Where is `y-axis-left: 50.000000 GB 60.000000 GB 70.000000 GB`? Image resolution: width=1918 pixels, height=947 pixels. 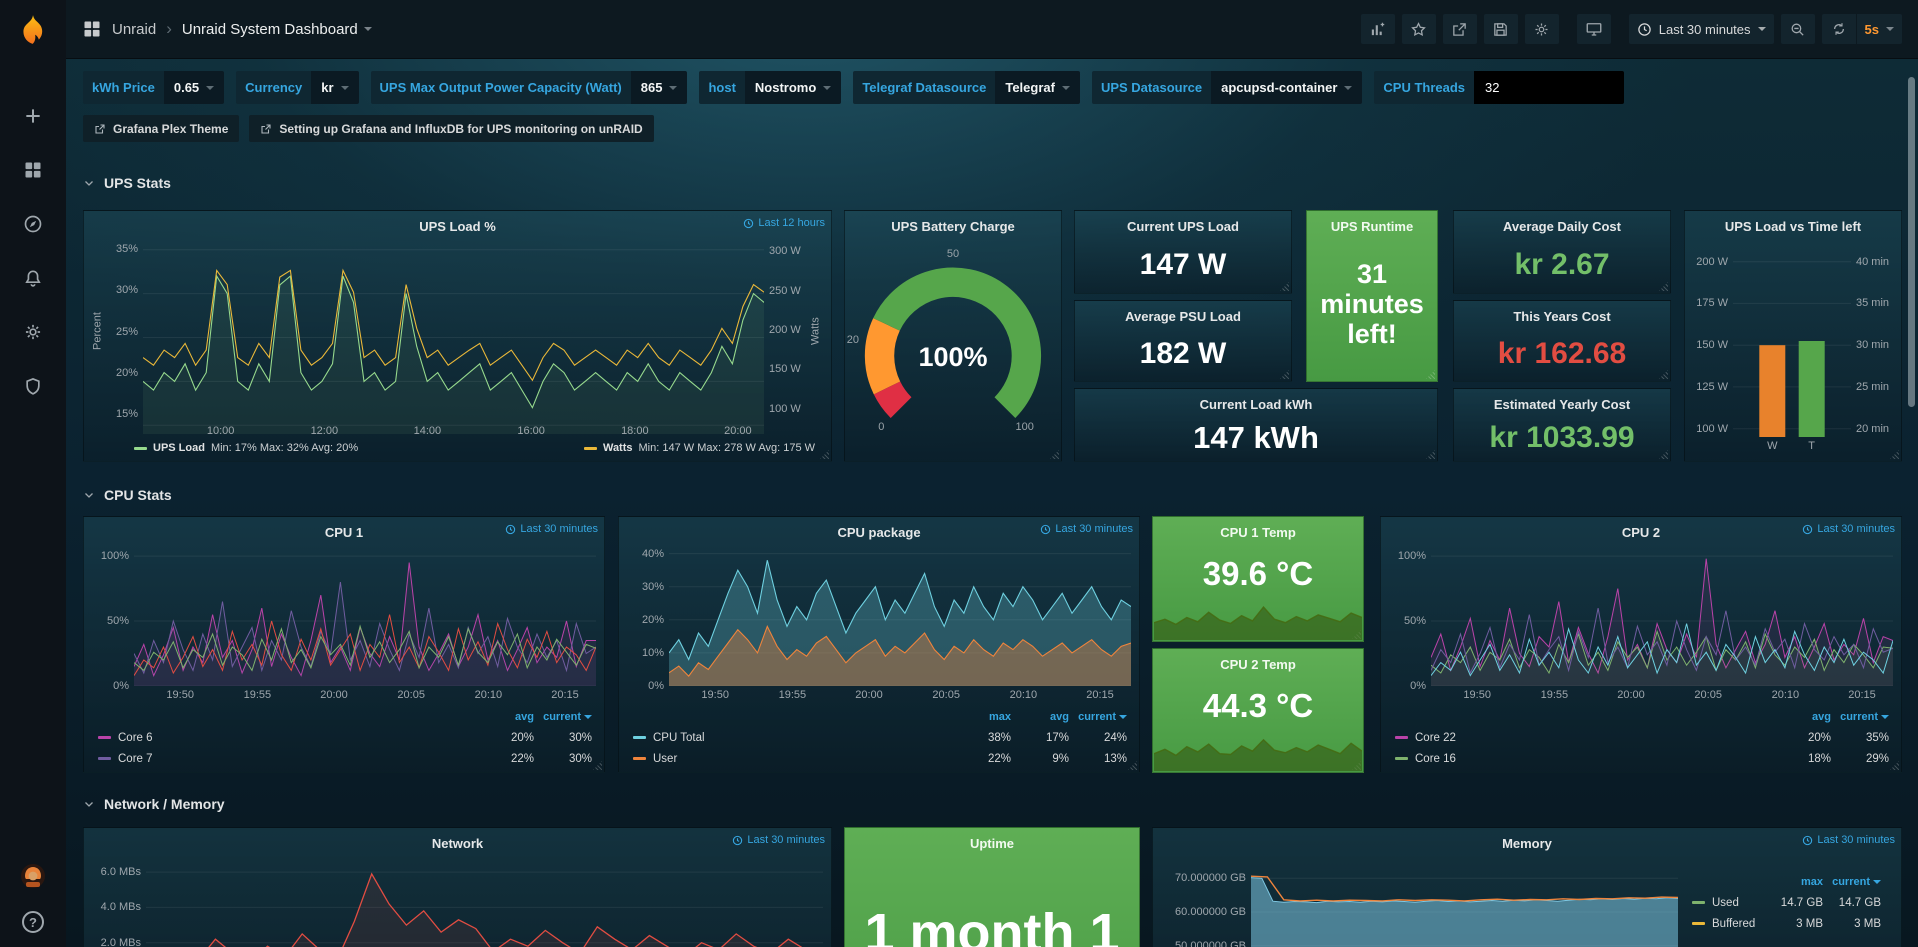
y-axis-left: 50.000000 GB 60.000000 GB 70.000000 GB is located at coordinates (1210, 909).